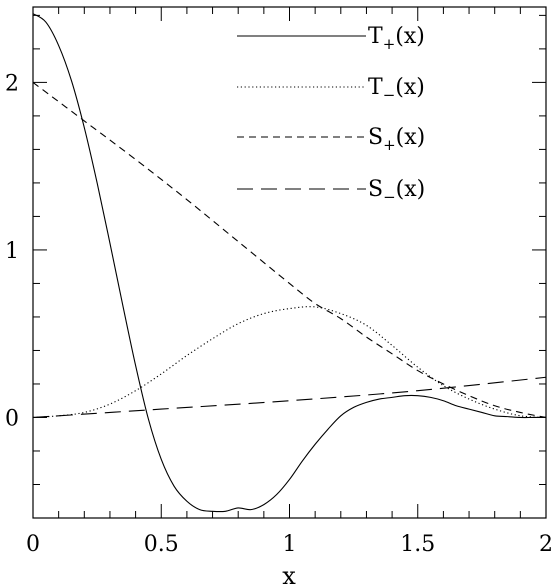 The width and height of the screenshot is (555, 588). What do you see at coordinates (12, 418) in the screenshot?
I see `y-tick-label: 0` at bounding box center [12, 418].